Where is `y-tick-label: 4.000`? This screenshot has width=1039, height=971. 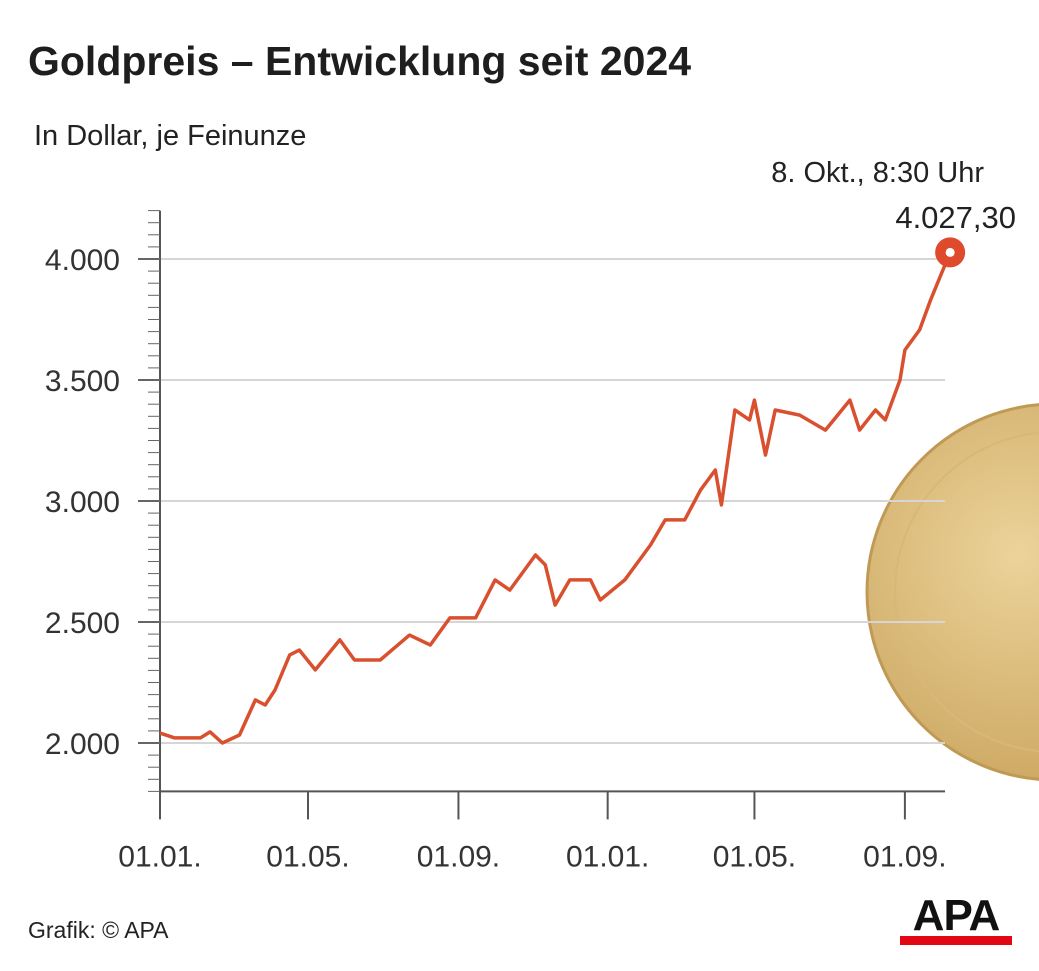
y-tick-label: 4.000 is located at coordinates (82, 260).